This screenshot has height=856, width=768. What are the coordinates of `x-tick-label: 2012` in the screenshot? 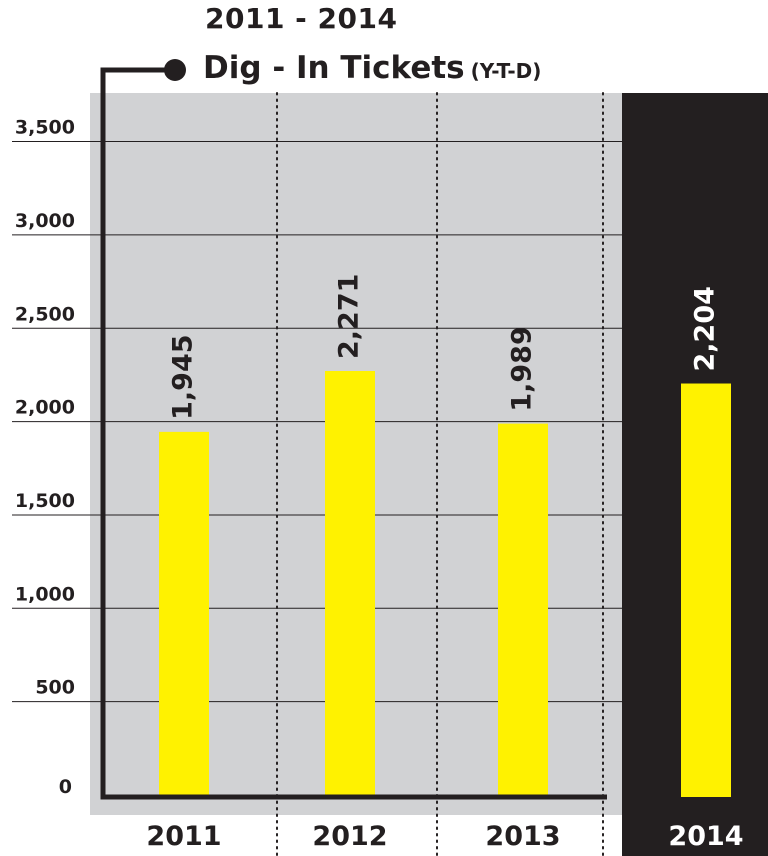 It's located at (349, 836).